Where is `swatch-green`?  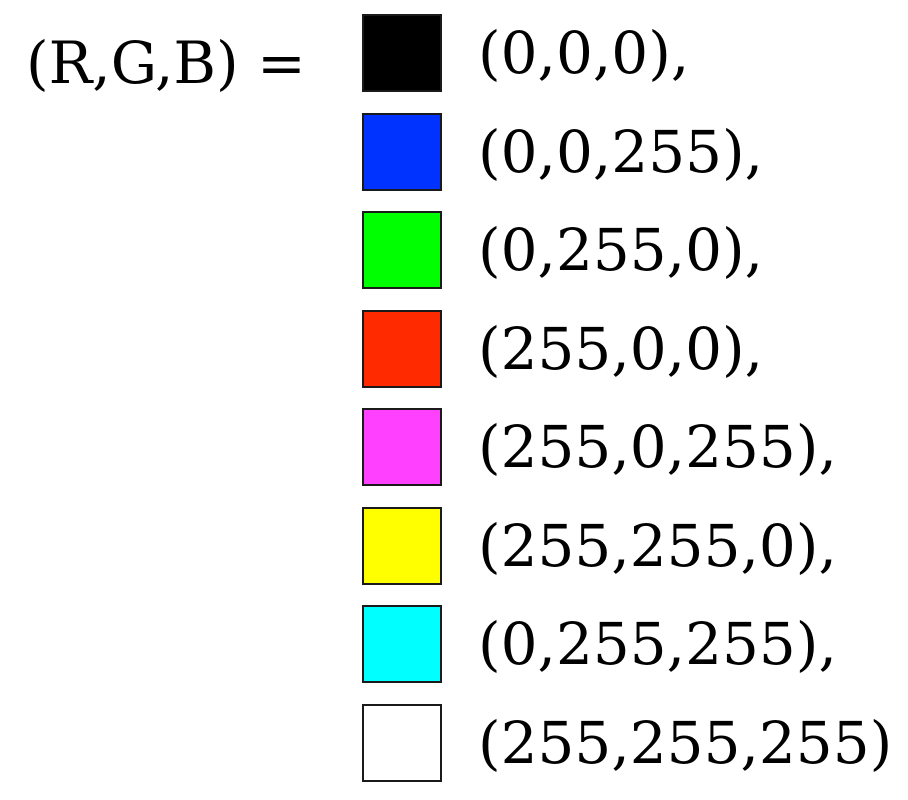 swatch-green is located at coordinates (402, 250).